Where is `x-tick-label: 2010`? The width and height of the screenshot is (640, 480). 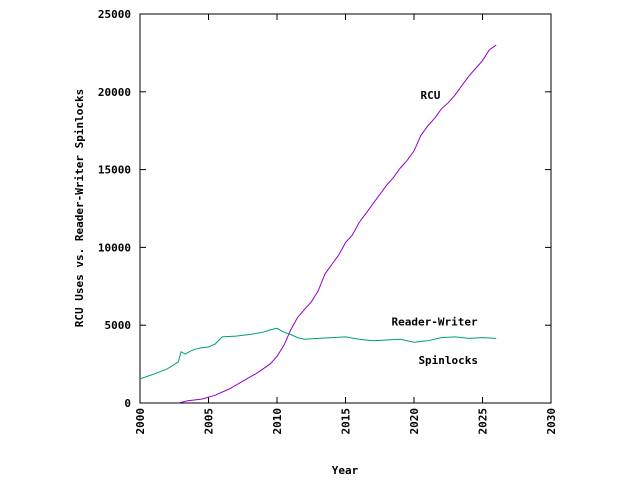
x-tick-label: 2010 is located at coordinates (277, 421).